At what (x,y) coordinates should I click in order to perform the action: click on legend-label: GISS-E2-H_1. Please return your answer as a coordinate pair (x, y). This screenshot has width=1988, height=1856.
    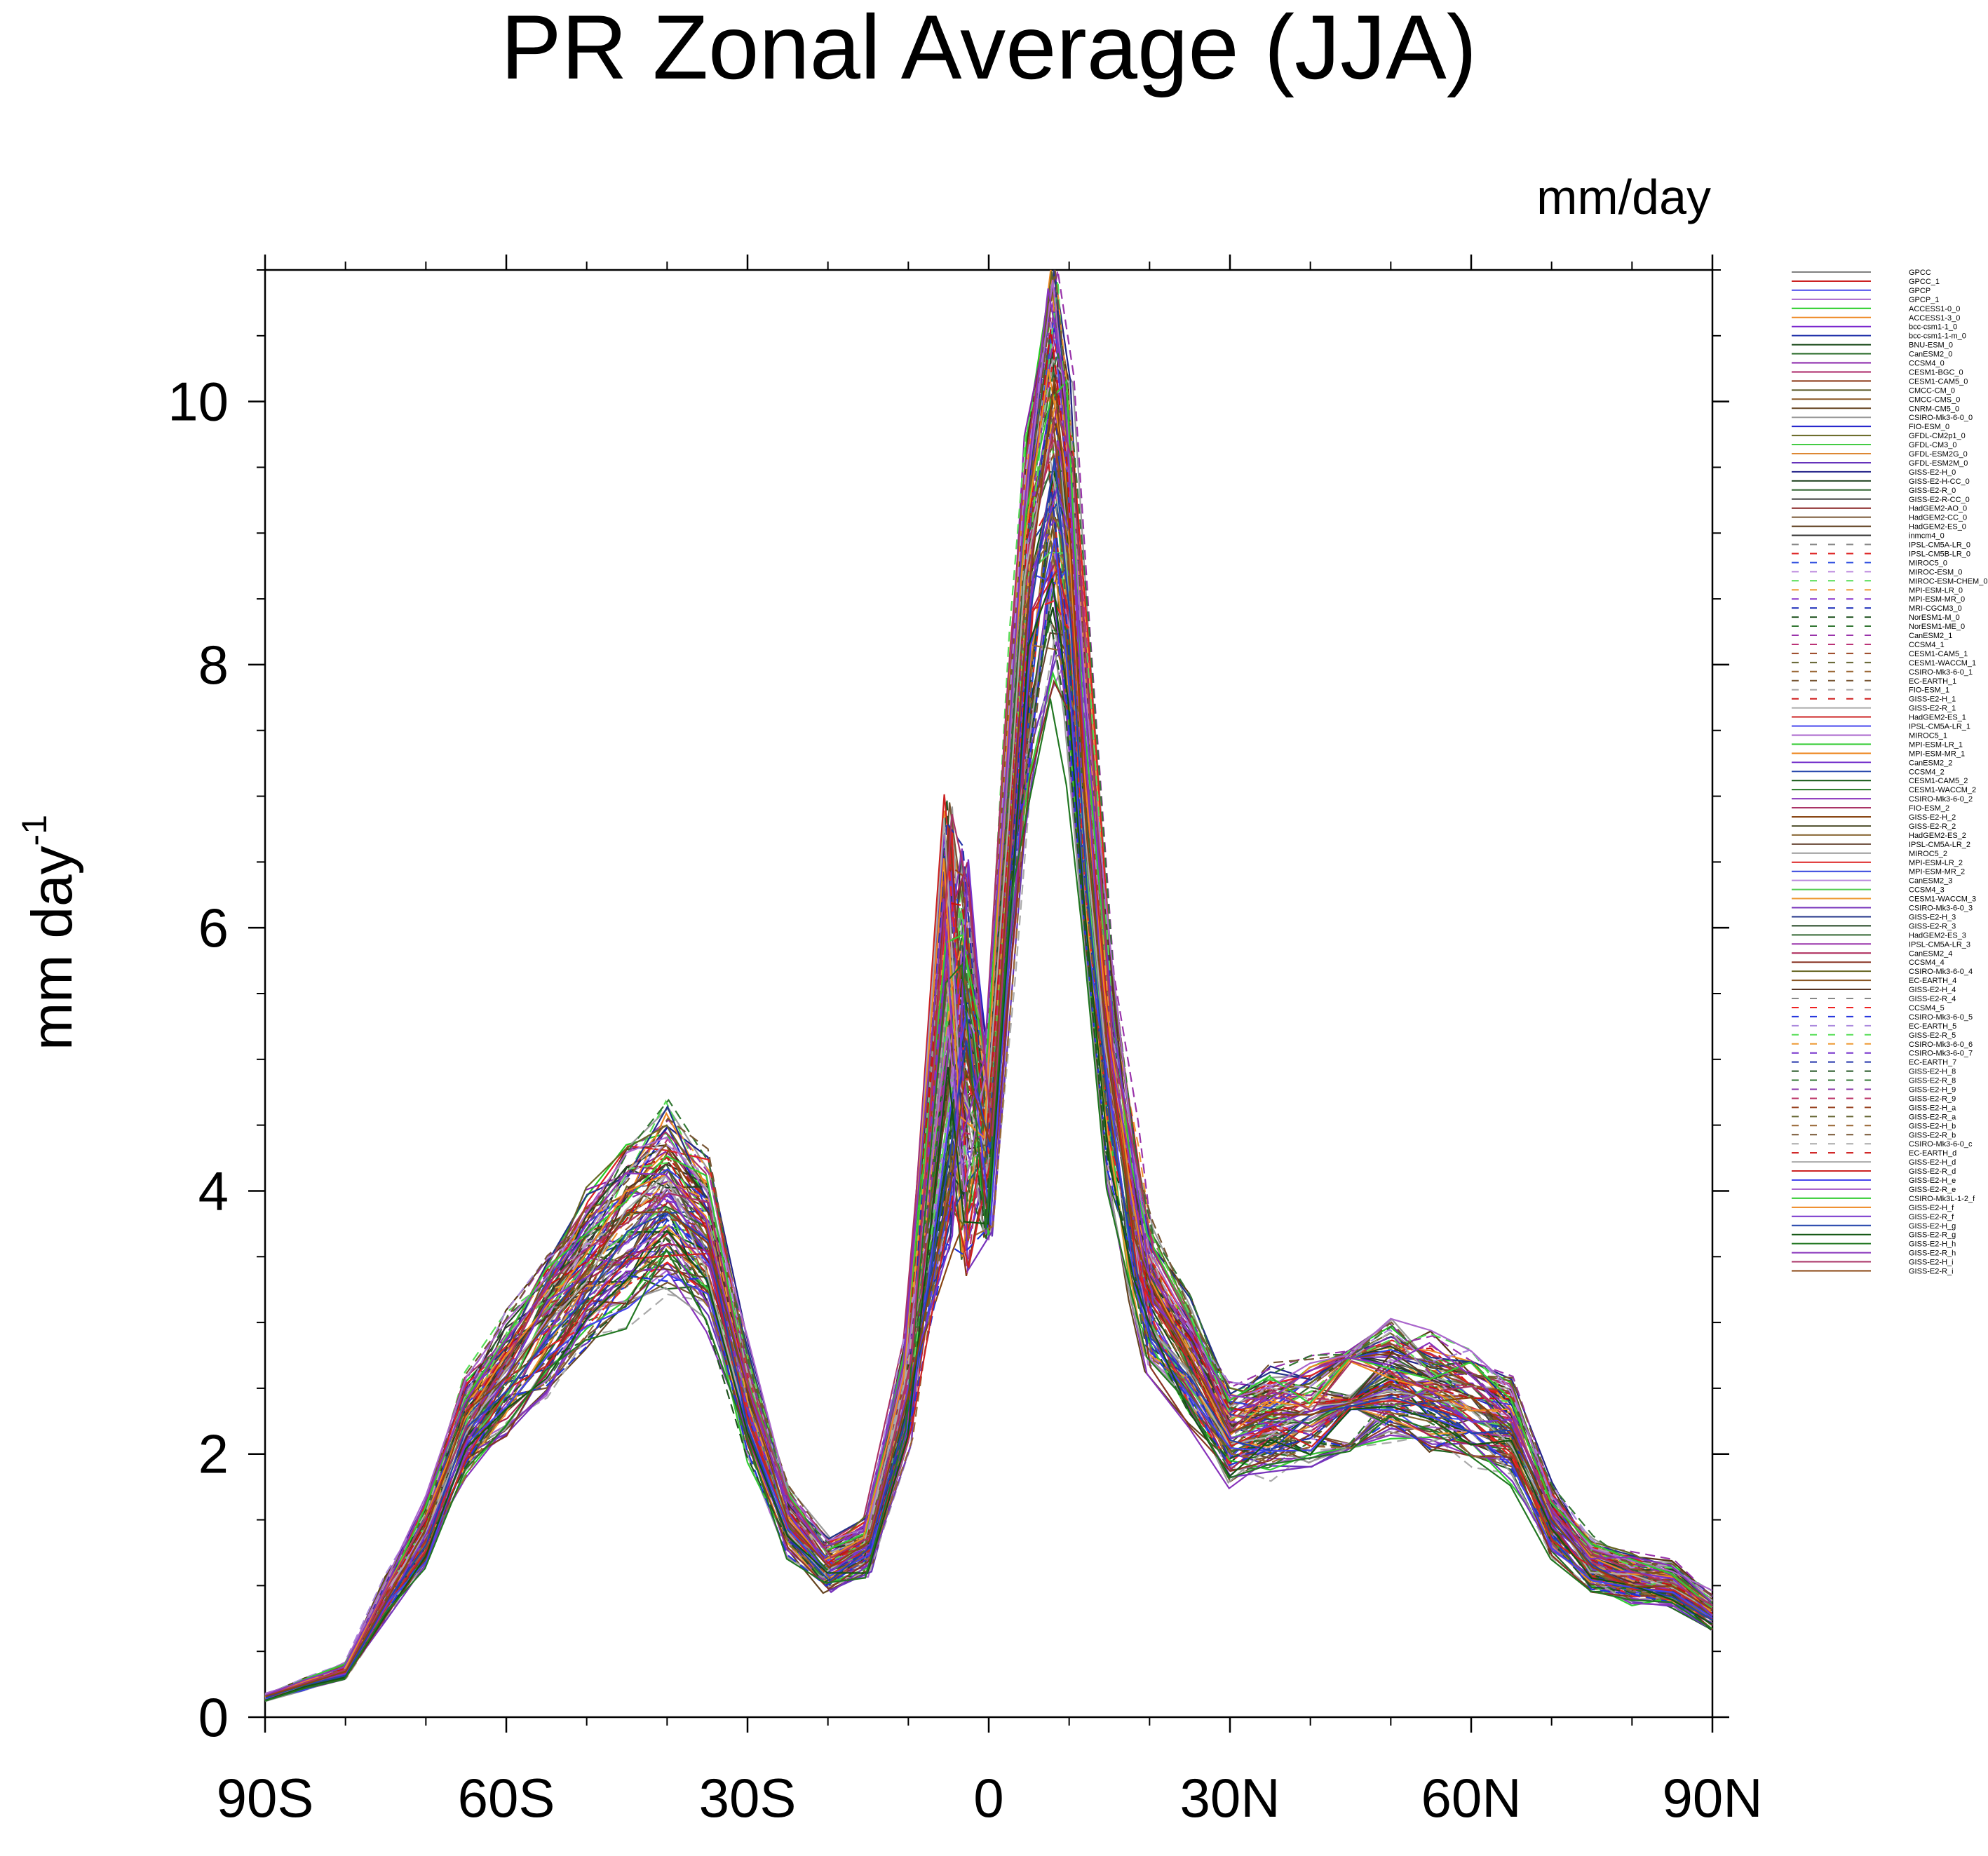
    Looking at the image, I should click on (1933, 700).